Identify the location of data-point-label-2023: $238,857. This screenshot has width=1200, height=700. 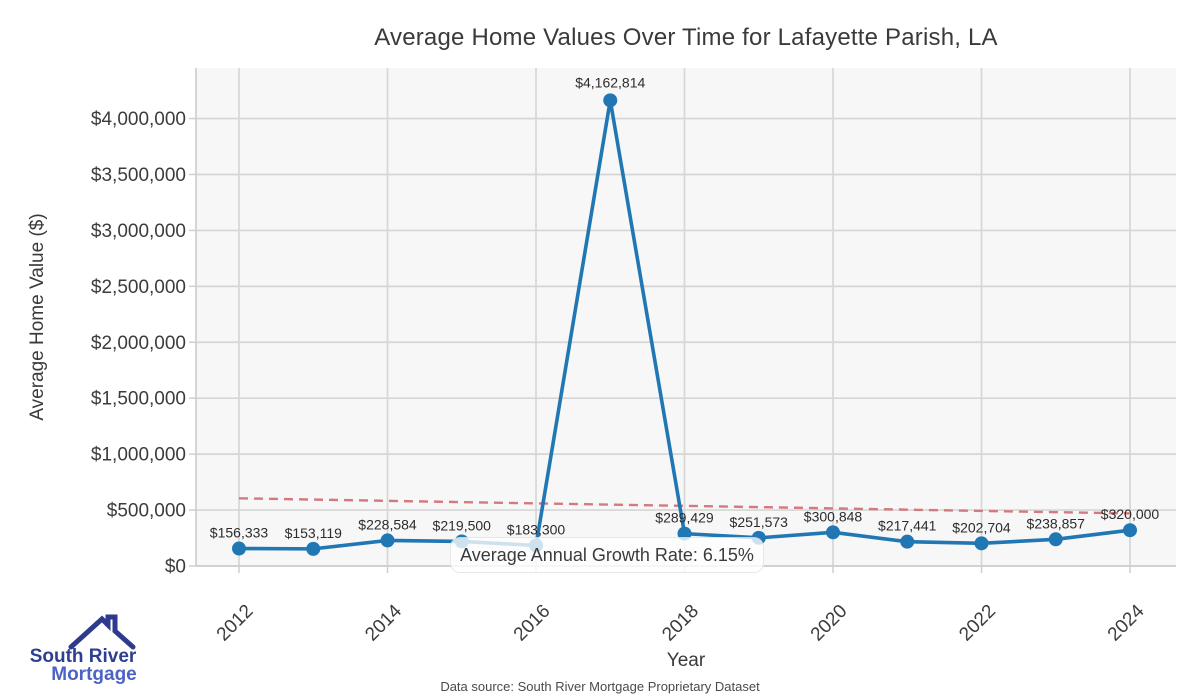
(1056, 523).